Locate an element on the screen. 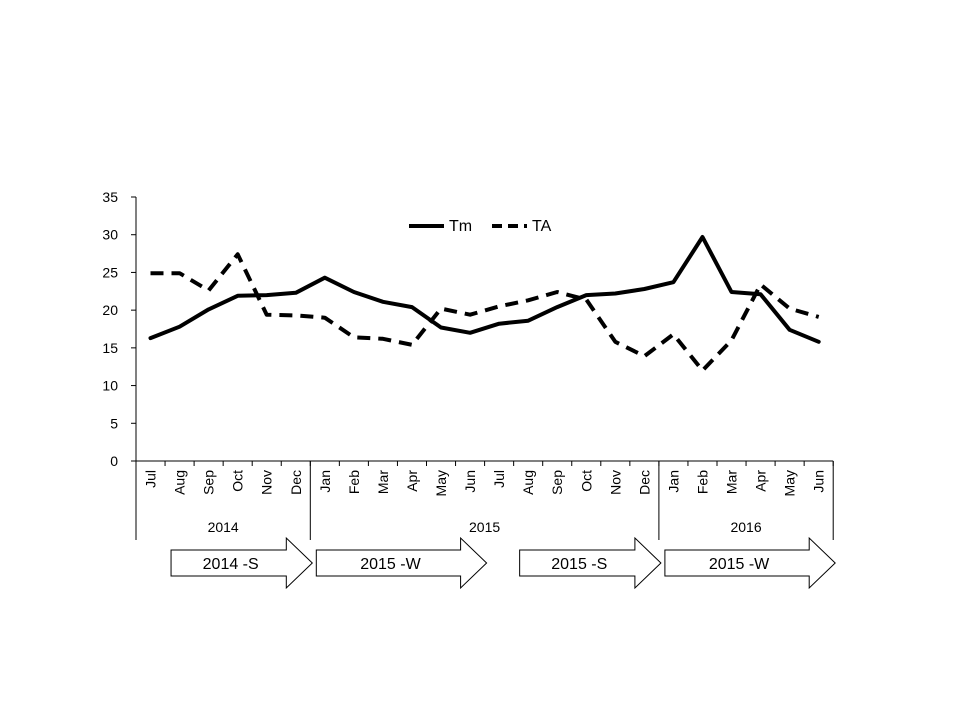 The image size is (960, 720). y-tick-label: 15 is located at coordinates (110, 348).